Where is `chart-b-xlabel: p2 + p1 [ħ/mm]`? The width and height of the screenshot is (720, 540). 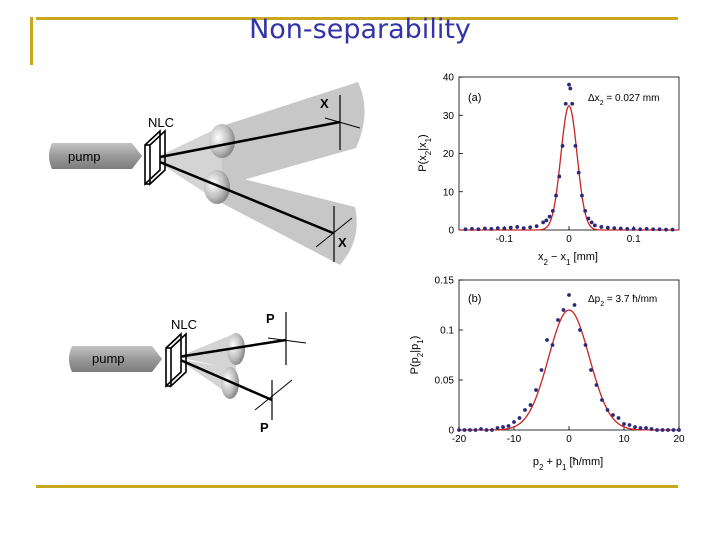
chart-b-xlabel: p2 + p1 [ħ/mm] is located at coordinates (568, 464).